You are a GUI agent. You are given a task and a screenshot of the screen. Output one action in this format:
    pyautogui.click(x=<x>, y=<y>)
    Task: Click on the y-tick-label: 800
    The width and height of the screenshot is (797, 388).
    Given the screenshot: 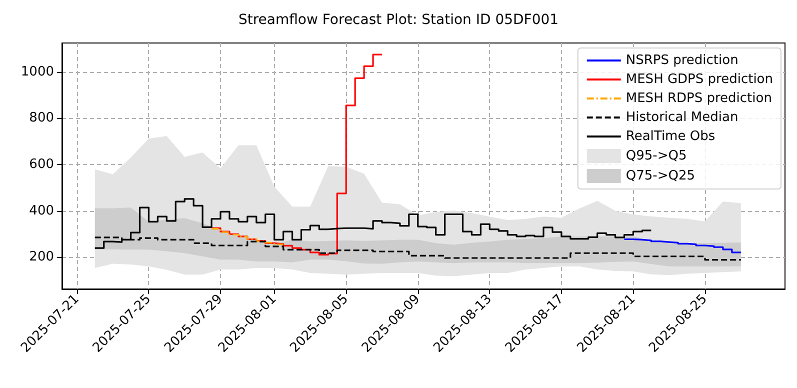 What is the action you would take?
    pyautogui.click(x=41, y=118)
    